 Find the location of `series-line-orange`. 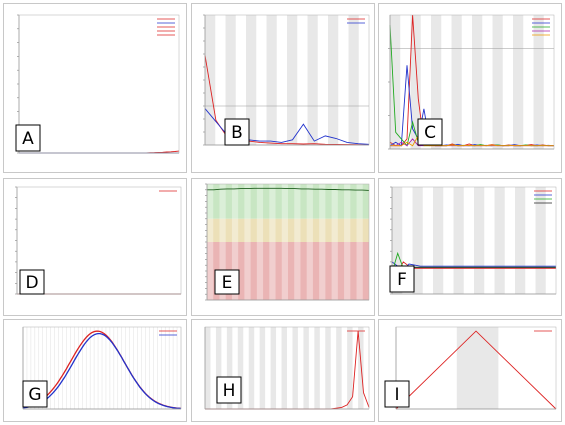

series-line-orange is located at coordinates (472, 140).